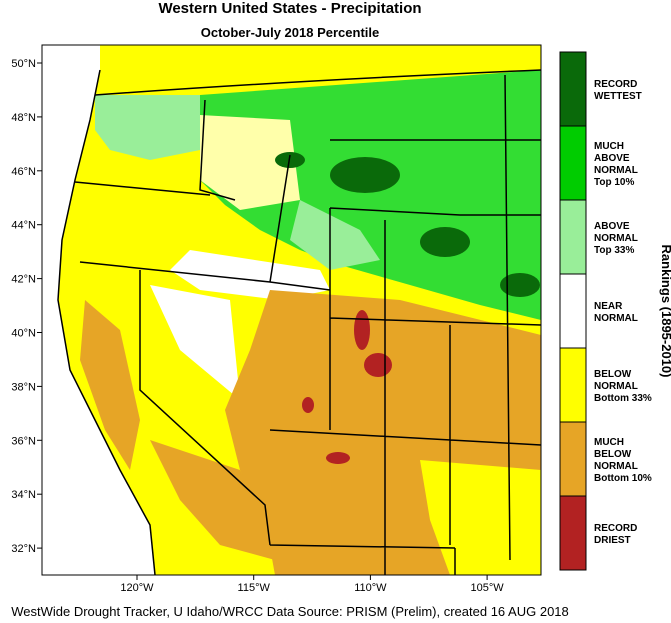 The width and height of the screenshot is (671, 623). Describe the element at coordinates (665, 311) in the screenshot. I see `legend-title: Rankings (1895-2010)` at that location.